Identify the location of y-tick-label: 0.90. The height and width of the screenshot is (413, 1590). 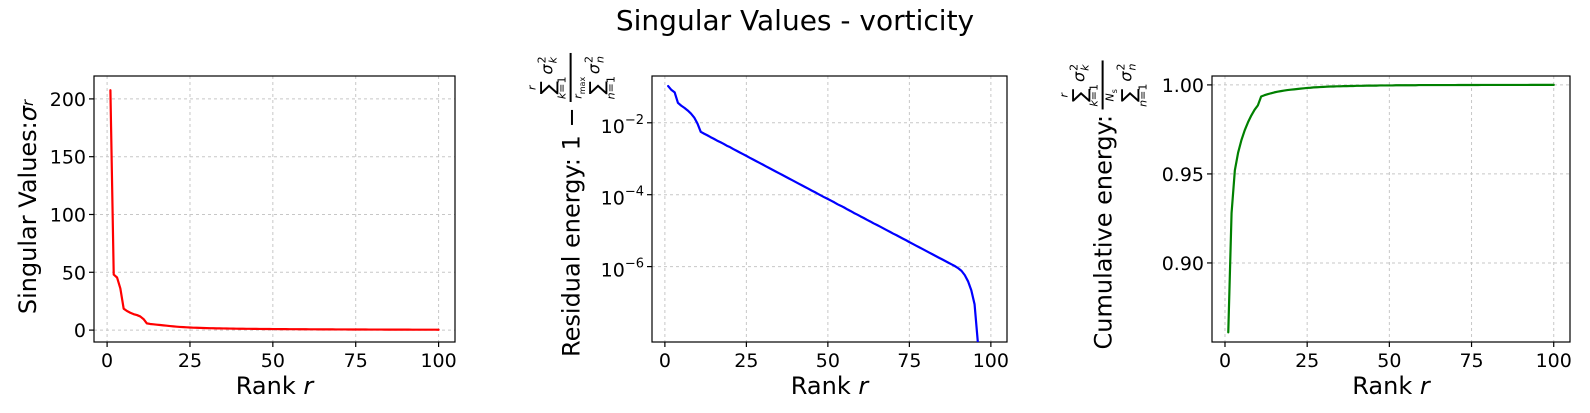
(1183, 264).